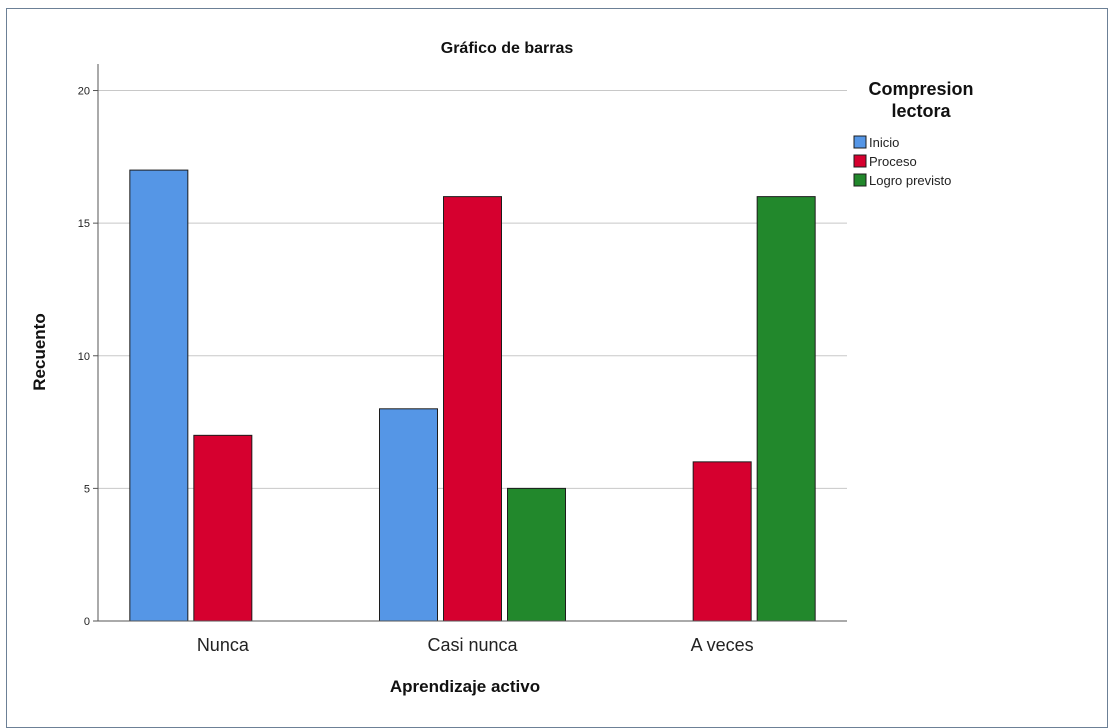 The height and width of the screenshot is (728, 1116). I want to click on chart-title: Gráfico de barras, so click(507, 48).